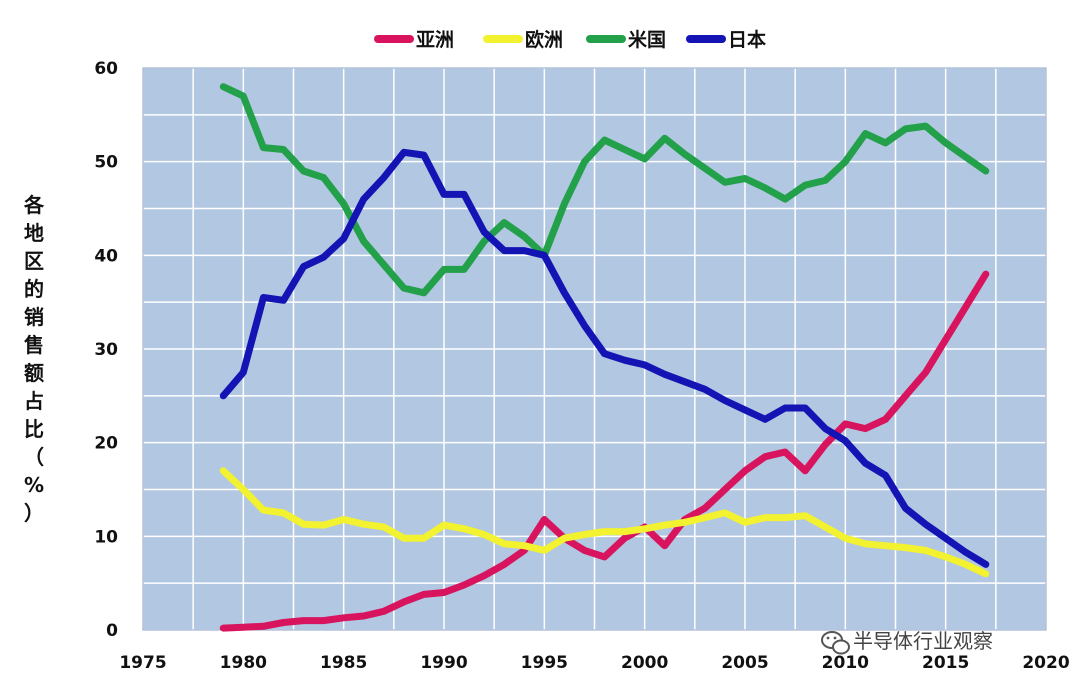 The height and width of the screenshot is (696, 1080). I want to click on x-tick-label: 2005, so click(744, 663).